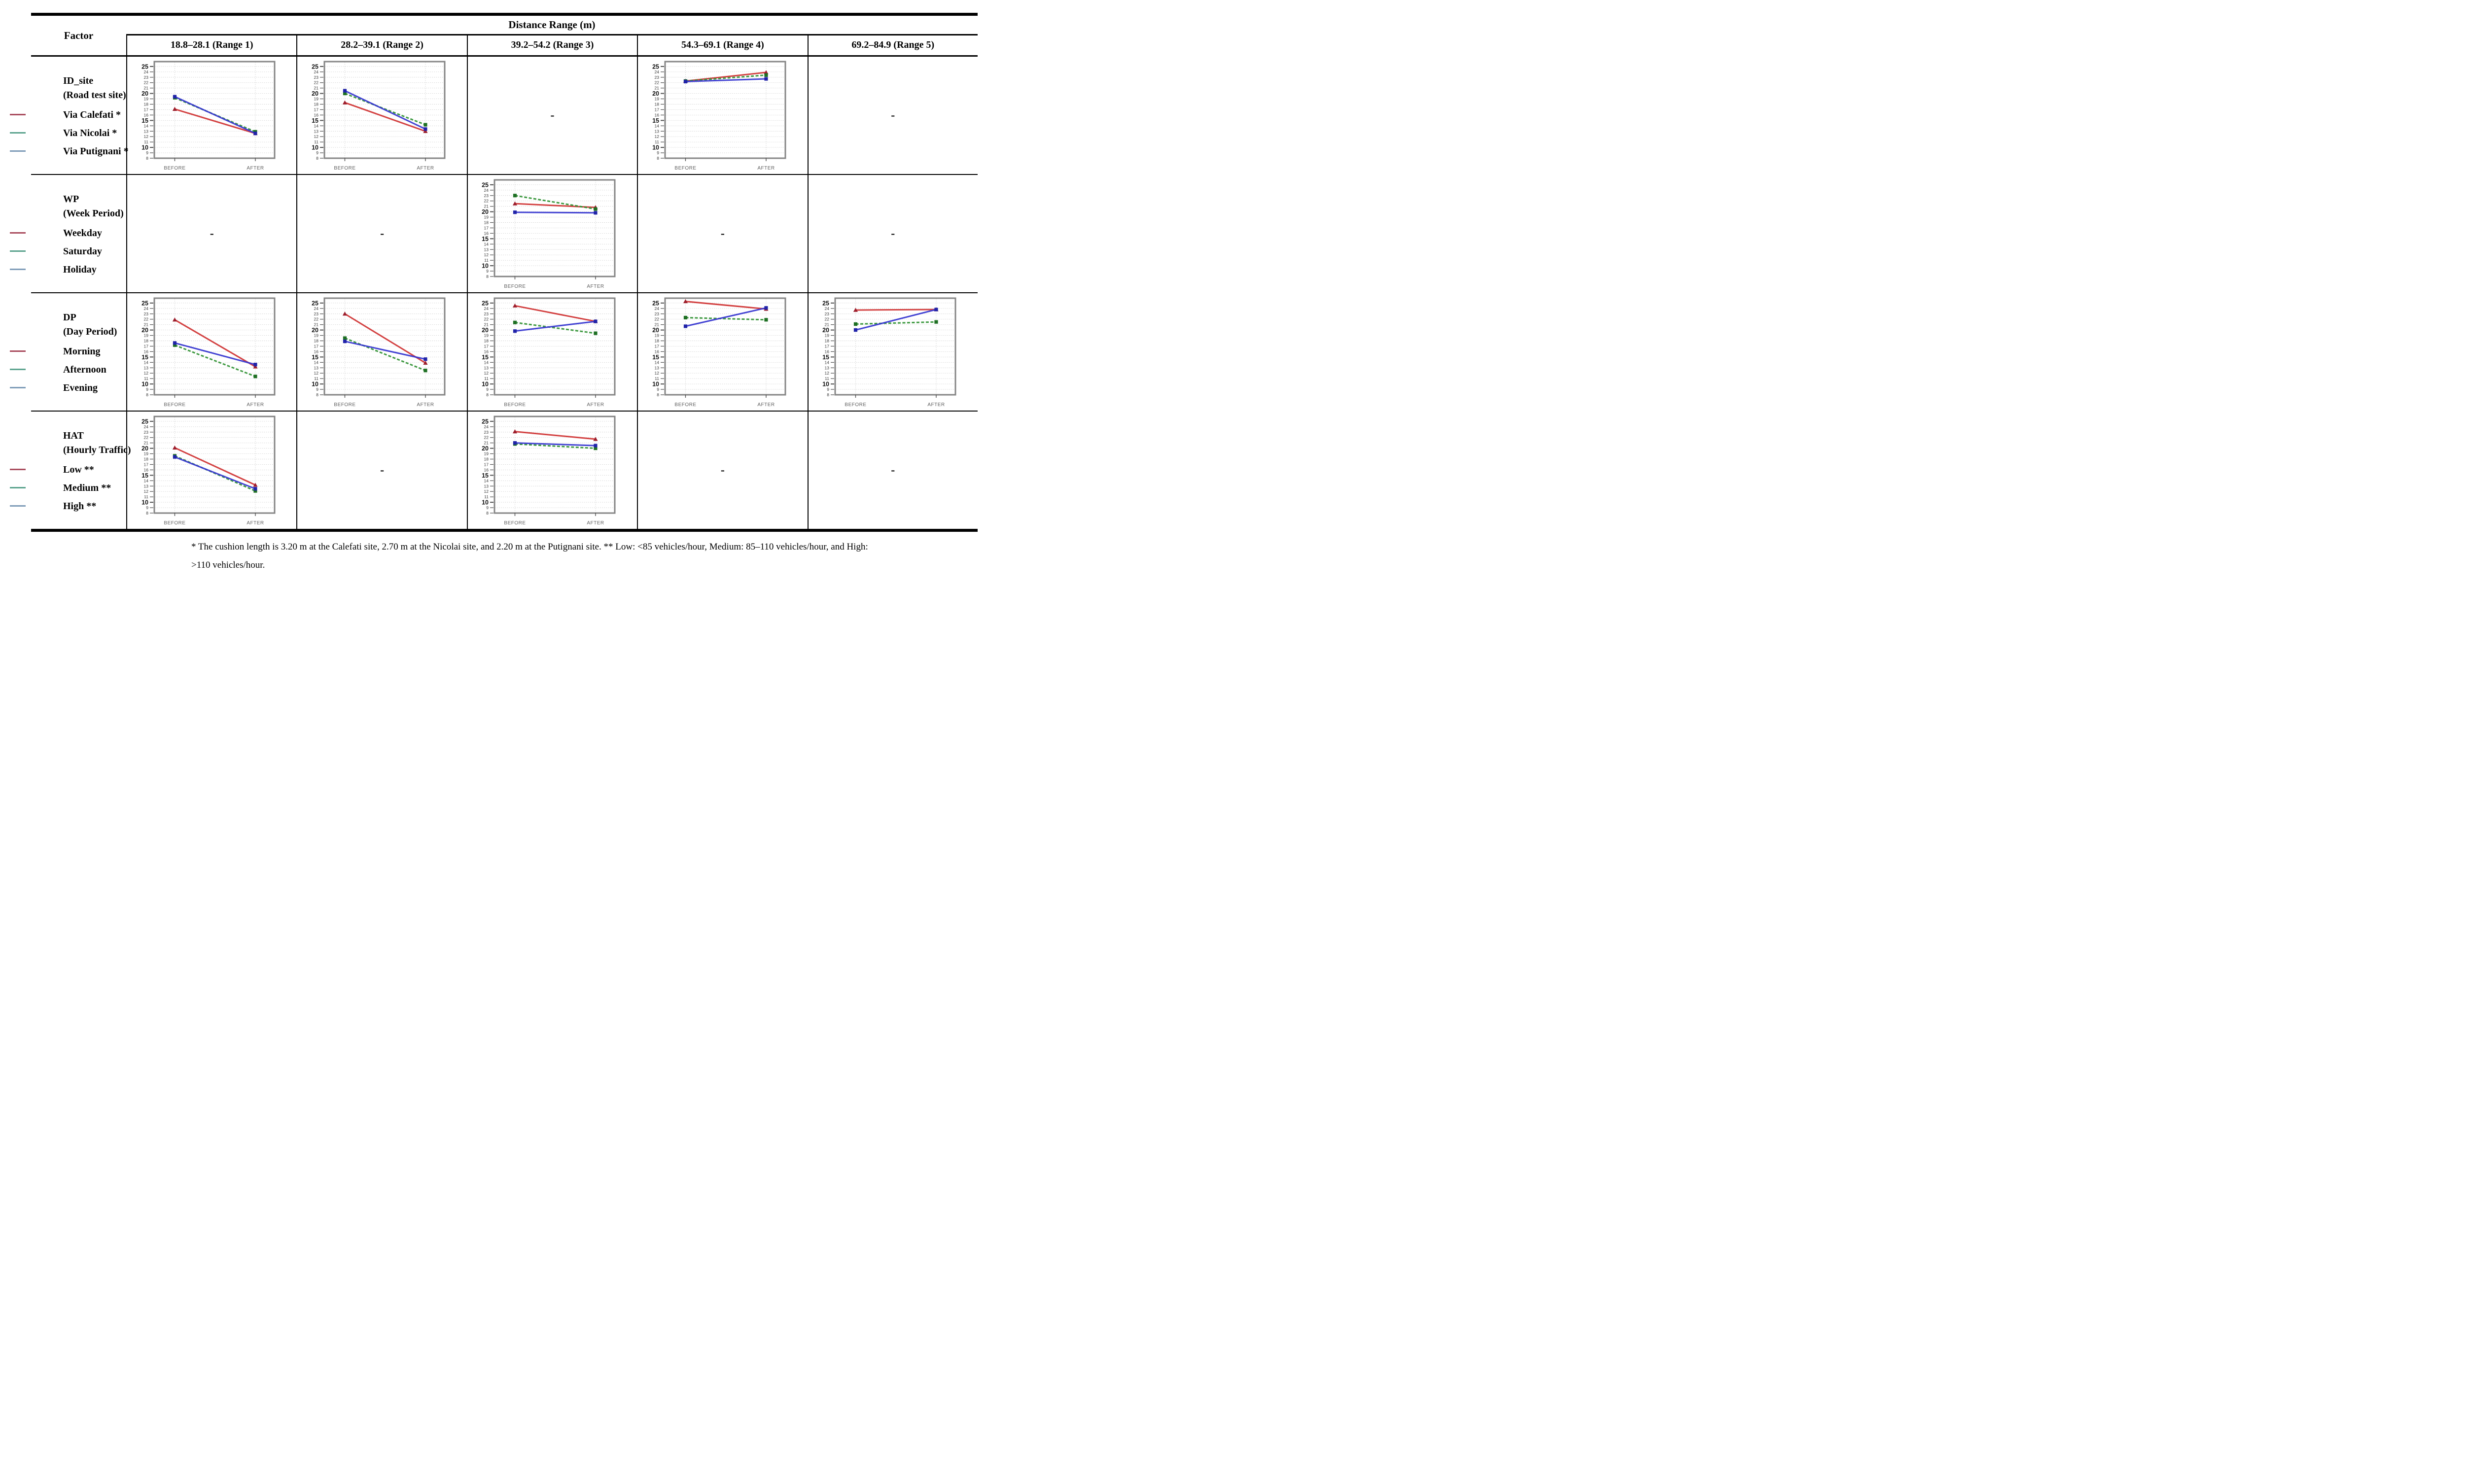 The height and width of the screenshot is (1484, 2465). Describe the element at coordinates (82, 233) in the screenshot. I see `legend-label: Weekday` at that location.